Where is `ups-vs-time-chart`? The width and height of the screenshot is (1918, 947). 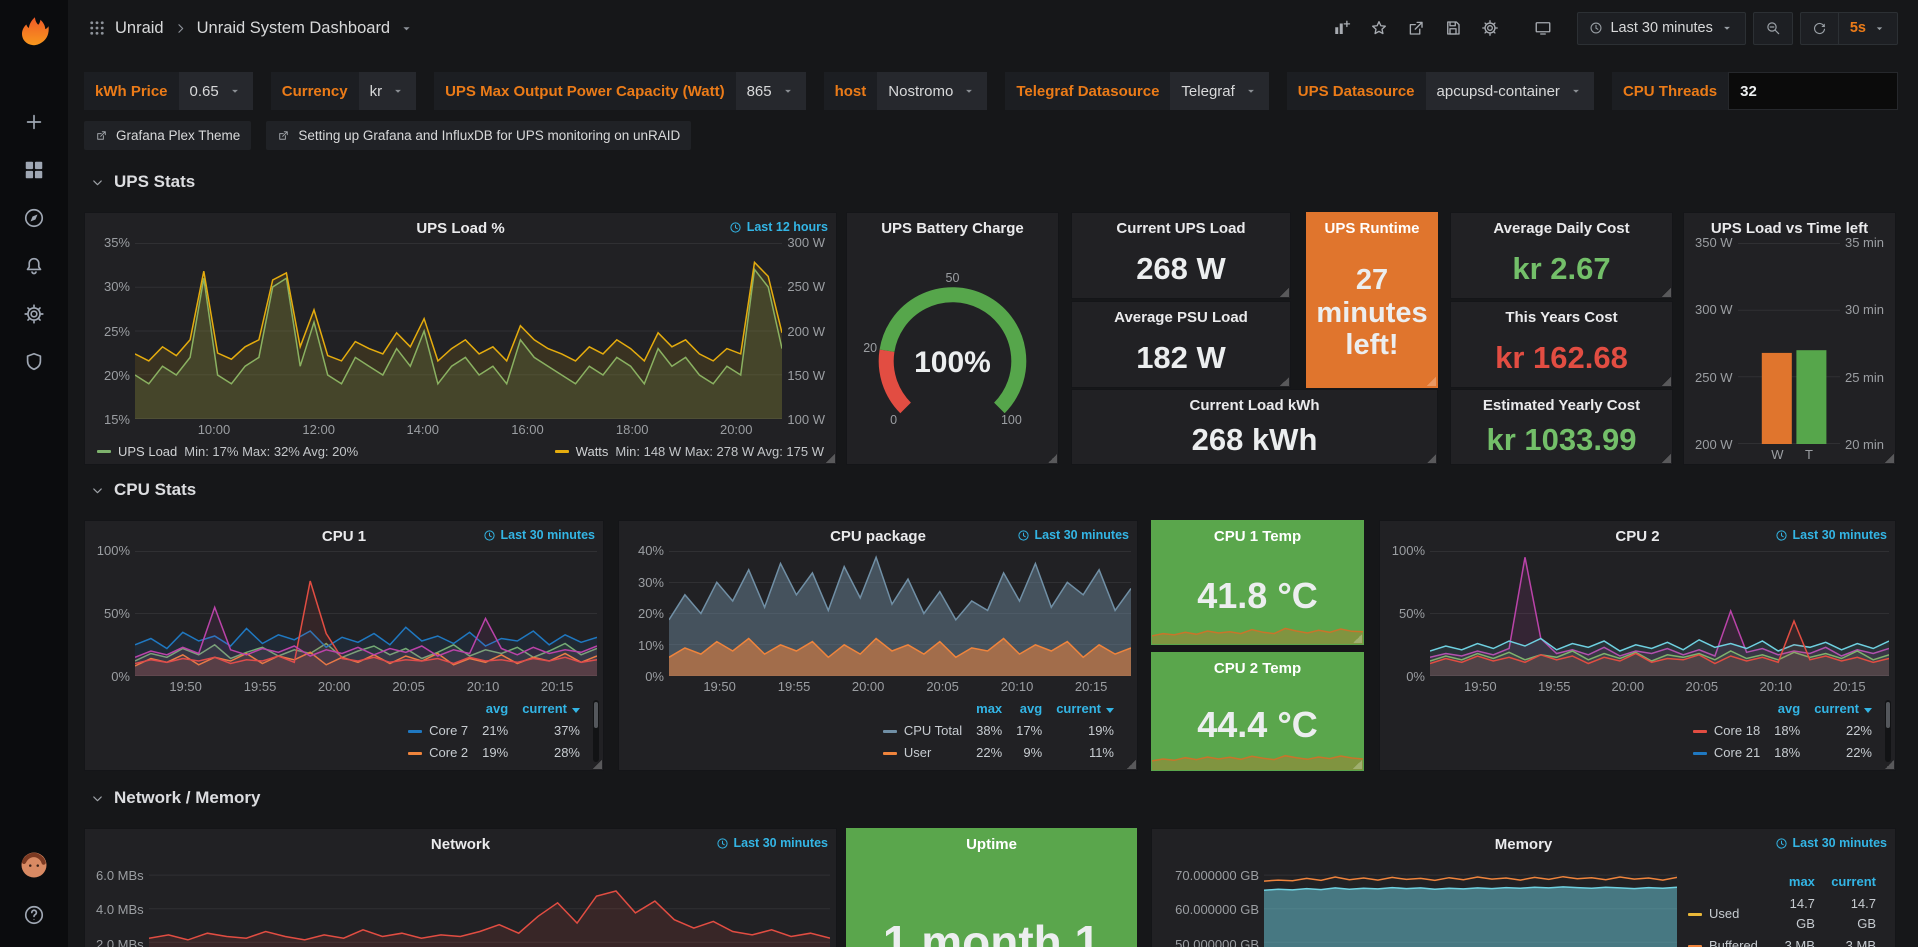
ups-vs-time-chart is located at coordinates (1788, 343).